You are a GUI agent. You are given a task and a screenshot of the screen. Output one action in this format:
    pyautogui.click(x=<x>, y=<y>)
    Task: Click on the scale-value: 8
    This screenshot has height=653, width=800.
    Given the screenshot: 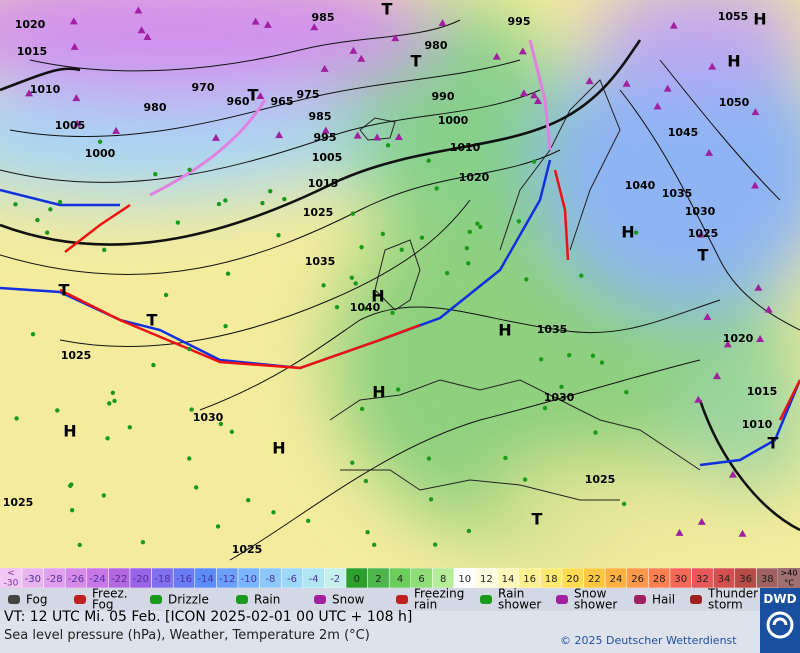 What is the action you would take?
    pyautogui.click(x=443, y=579)
    